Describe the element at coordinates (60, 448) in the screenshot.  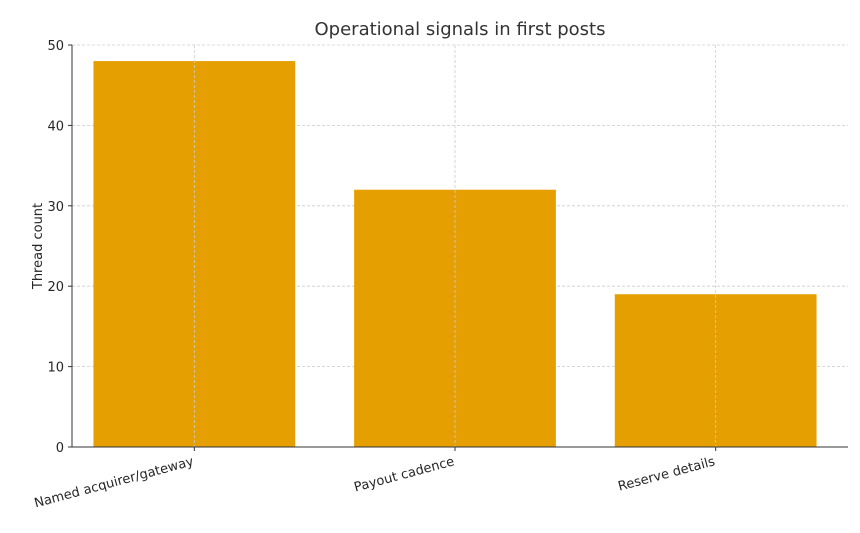
I see `y-tick-label: 0` at that location.